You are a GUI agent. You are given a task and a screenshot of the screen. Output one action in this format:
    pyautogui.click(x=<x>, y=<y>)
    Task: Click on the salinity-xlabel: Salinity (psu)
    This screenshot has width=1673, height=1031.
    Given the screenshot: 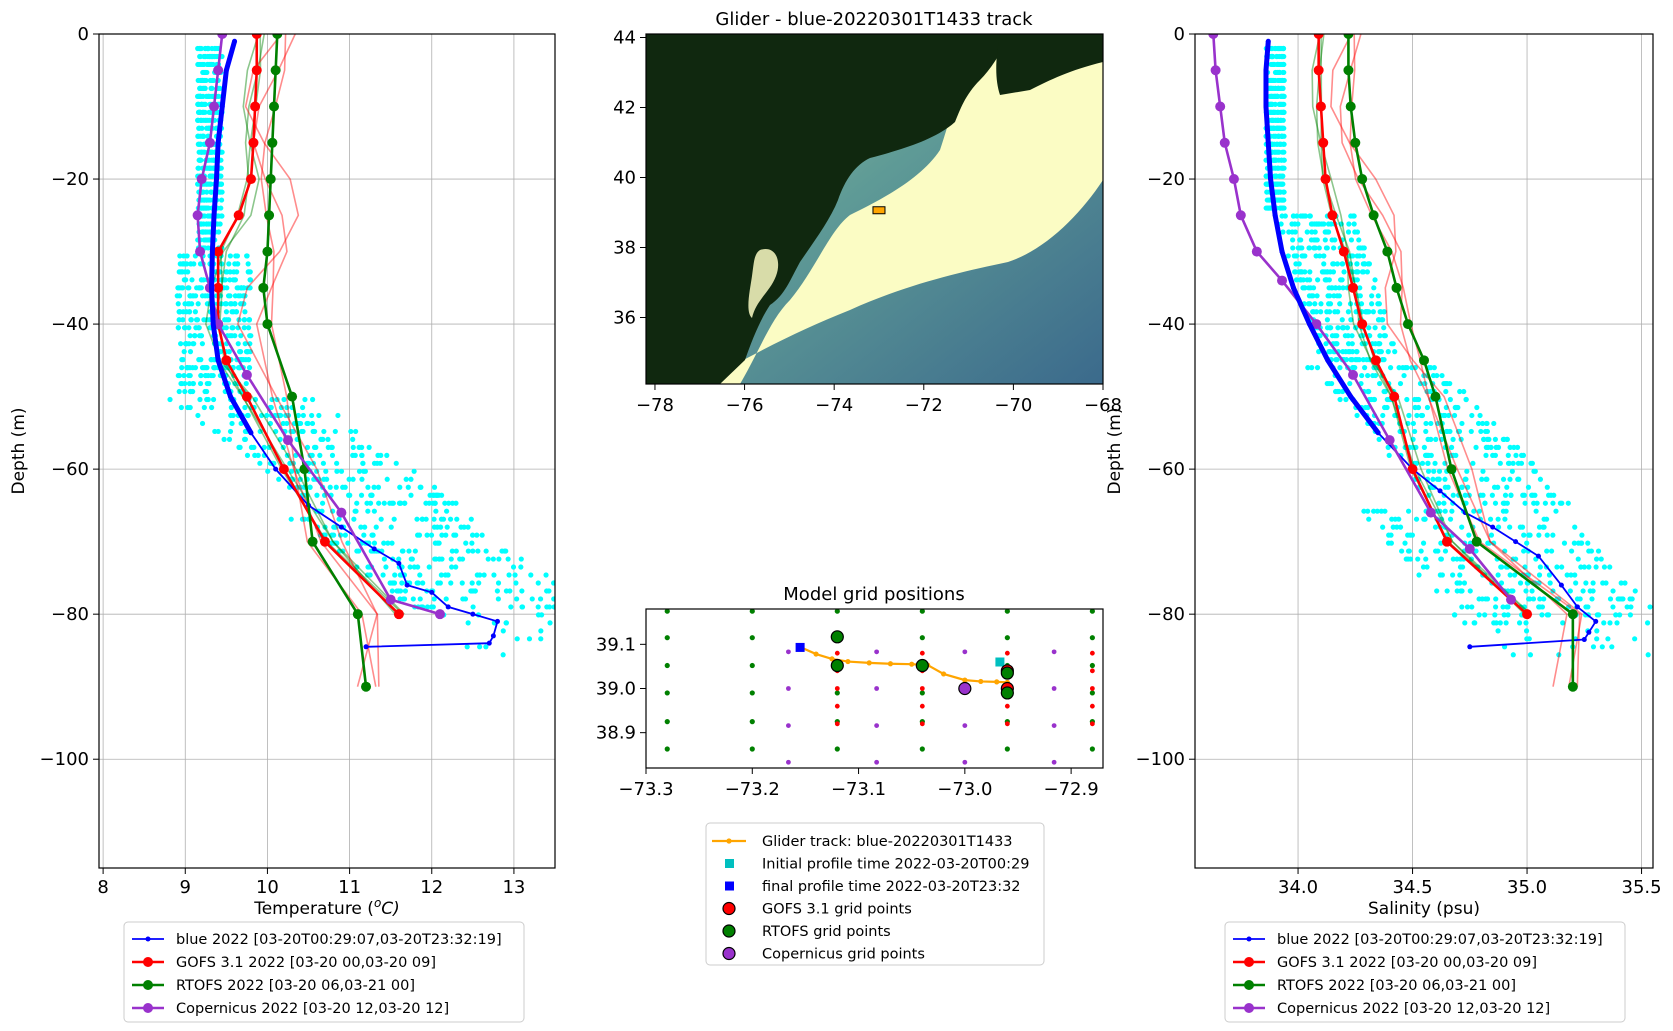 What is the action you would take?
    pyautogui.click(x=1424, y=909)
    